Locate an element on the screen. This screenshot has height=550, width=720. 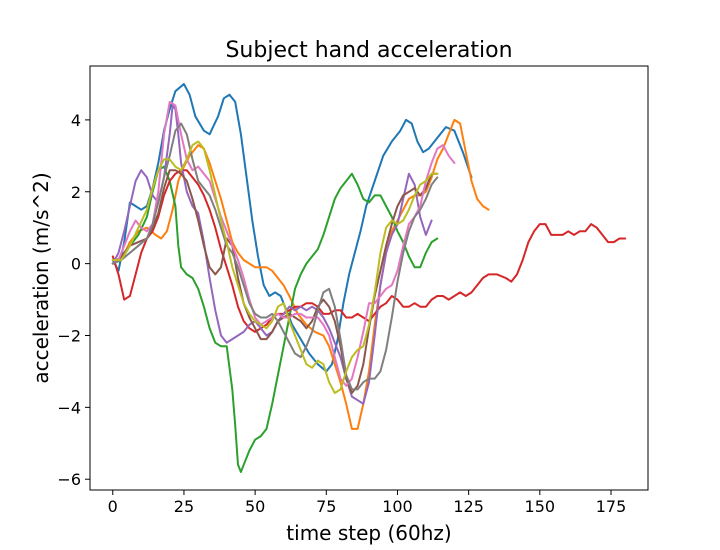
x-tick-label: 125 is located at coordinates (468, 506).